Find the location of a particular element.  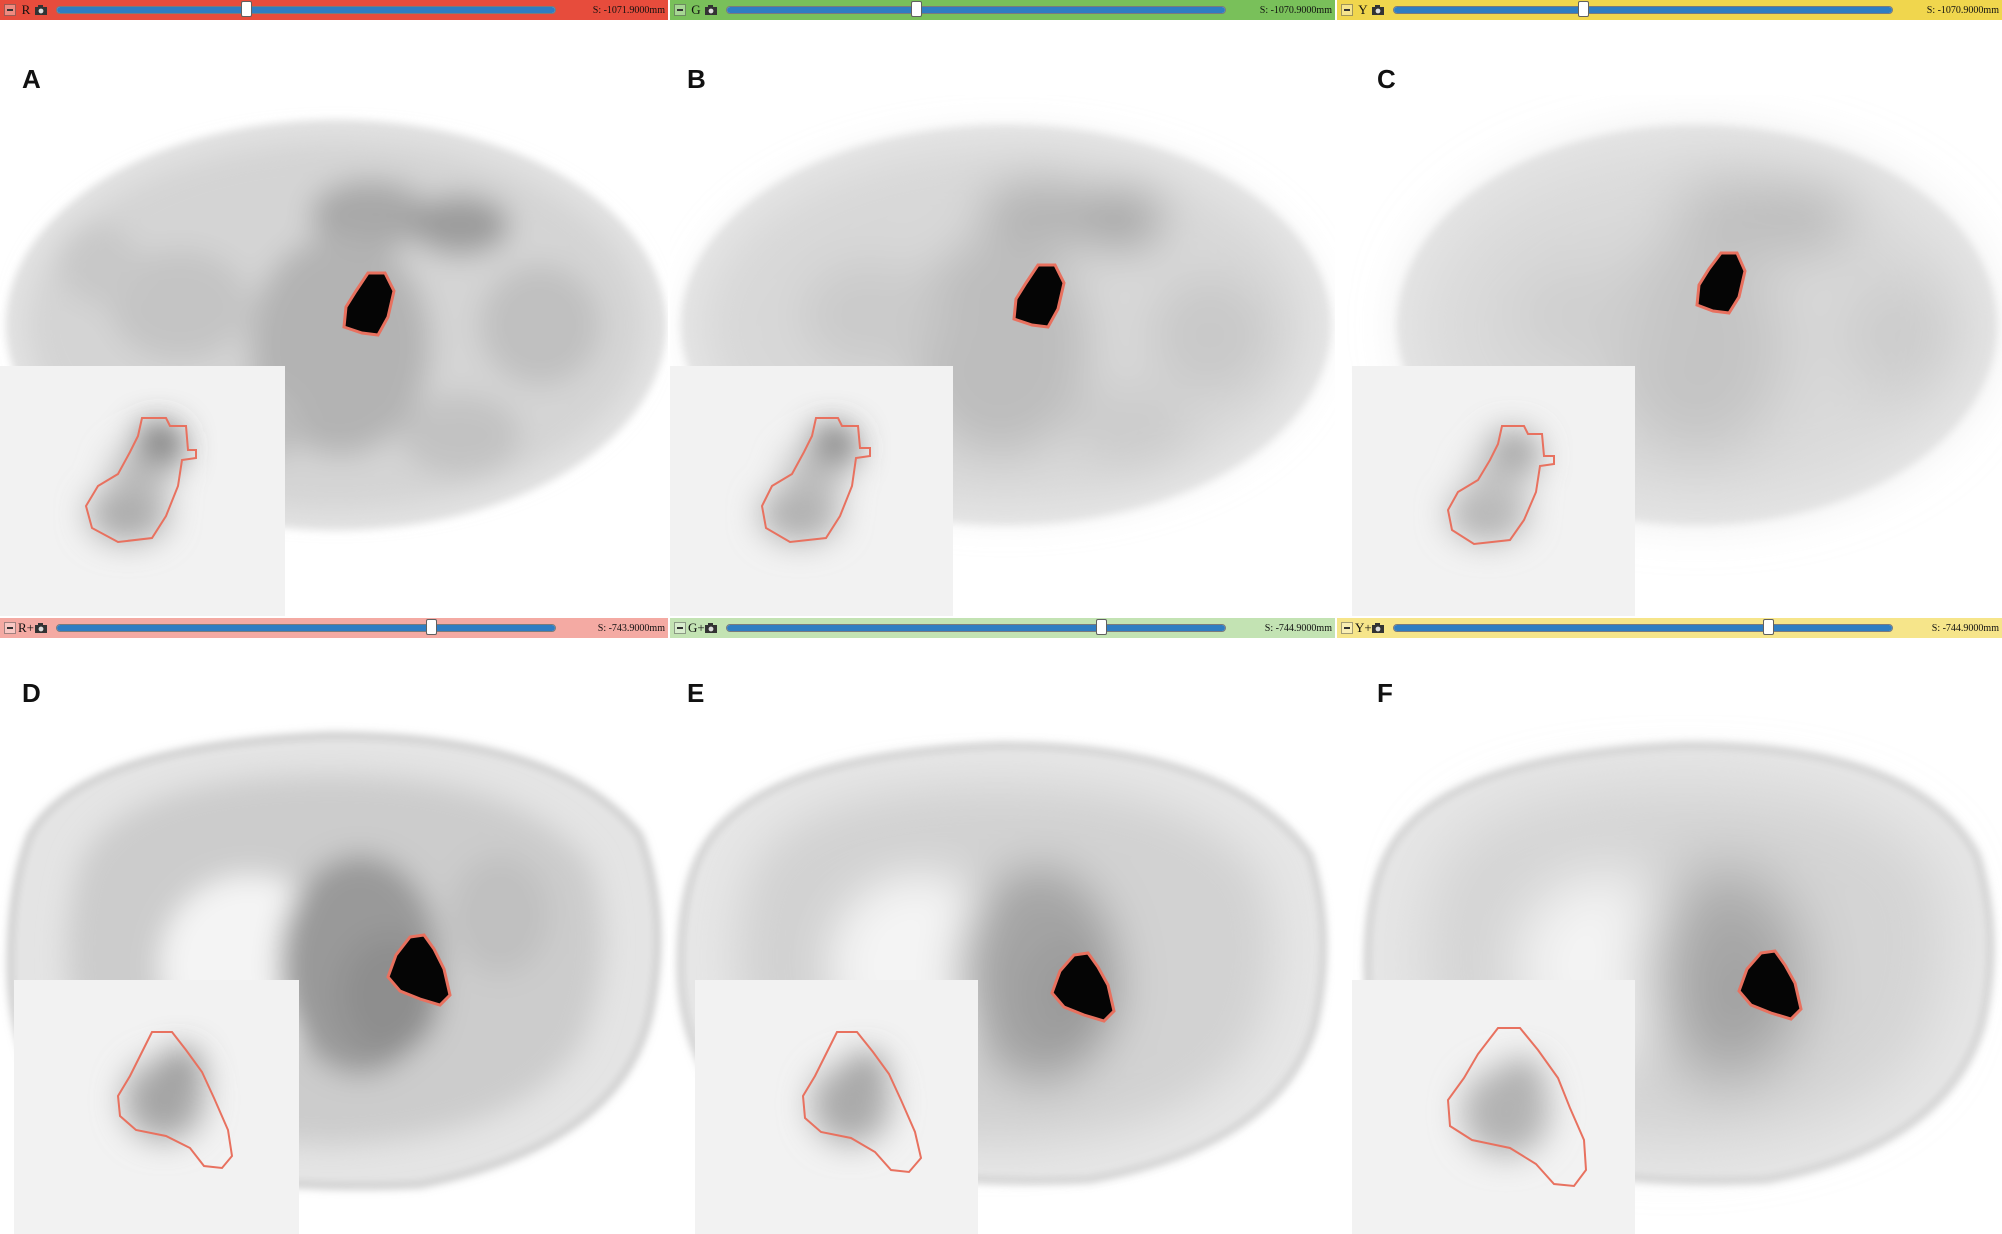

slice-offset-value: S: -743.9000mm is located at coordinates (631, 628).